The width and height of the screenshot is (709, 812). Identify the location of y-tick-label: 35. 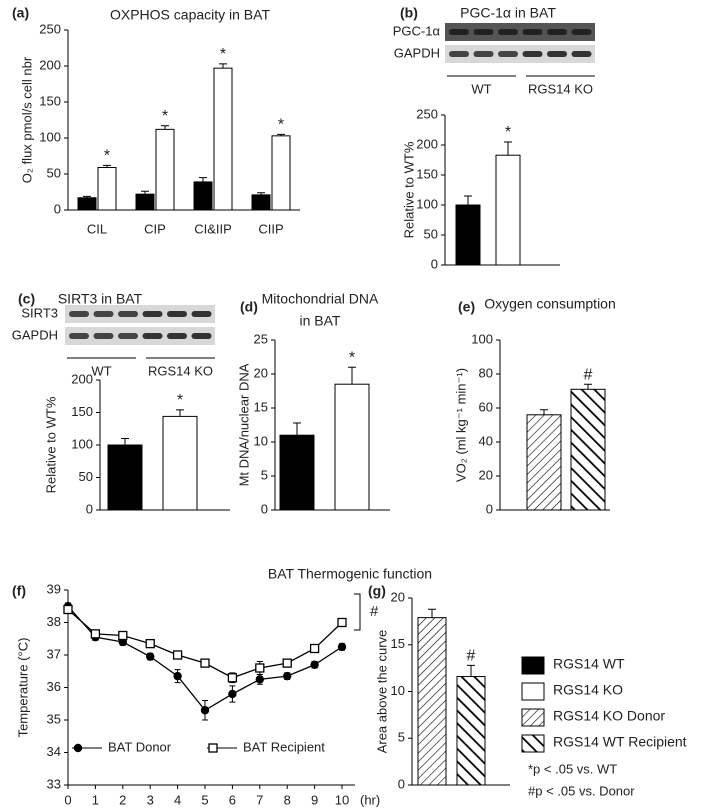
(54, 718).